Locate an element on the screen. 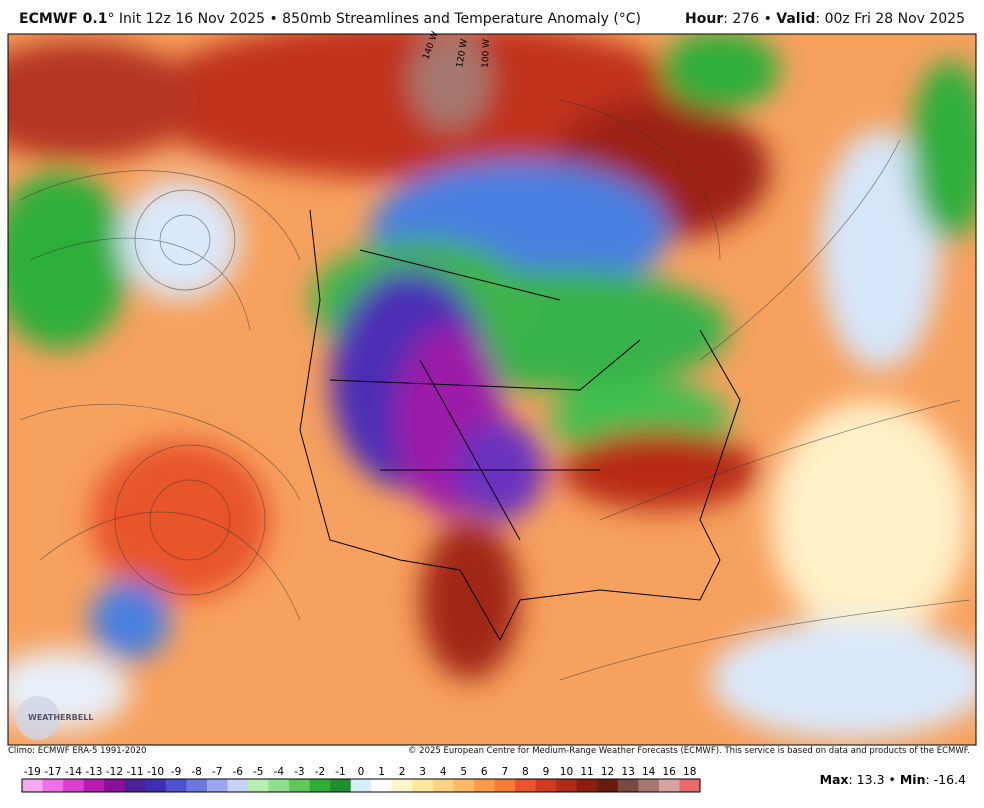 The height and width of the screenshot is (808, 984). logo: WEATHERBELL is located at coordinates (60, 717).